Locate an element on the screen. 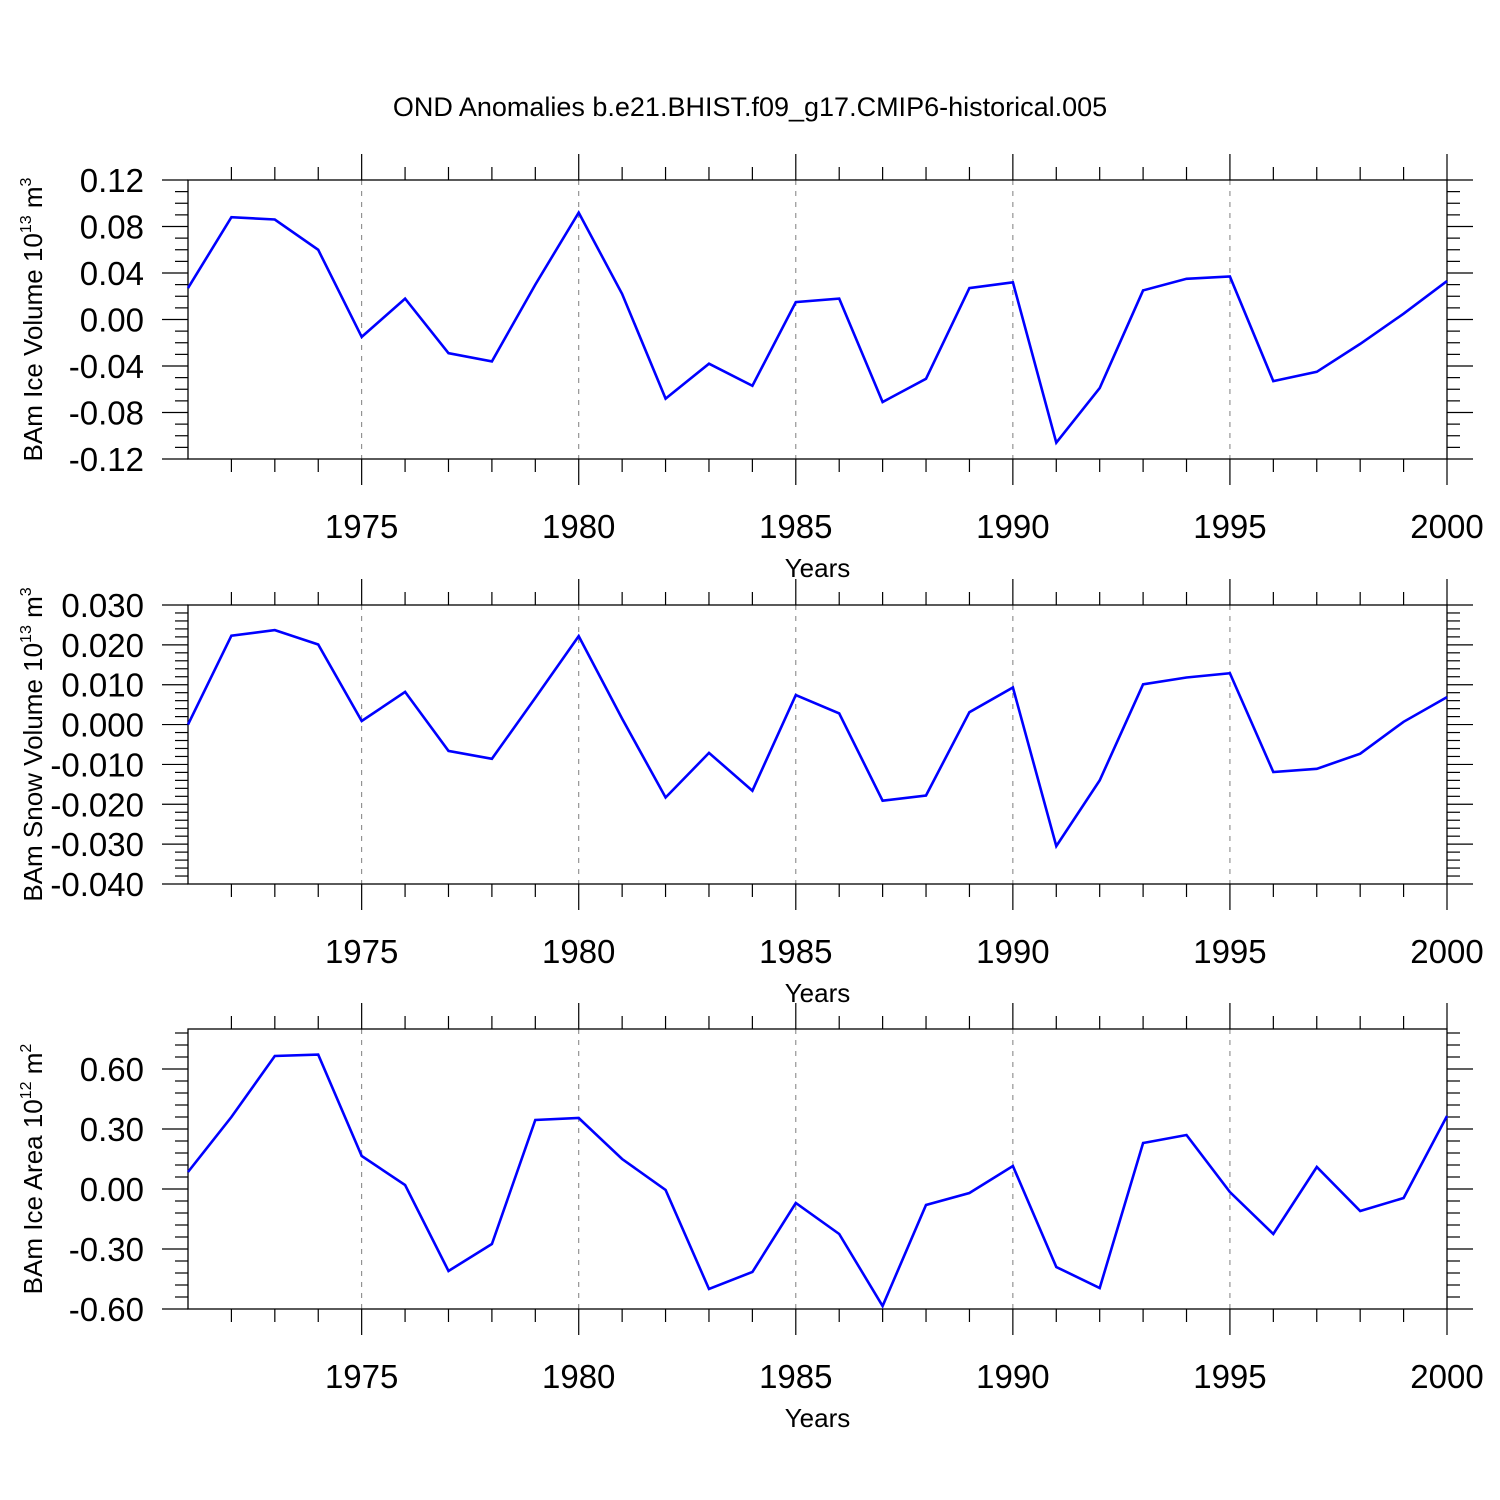 The width and height of the screenshot is (1500, 1500). y-axis-label: BAm Ice Area 1012 m2 is located at coordinates (33, 1169).